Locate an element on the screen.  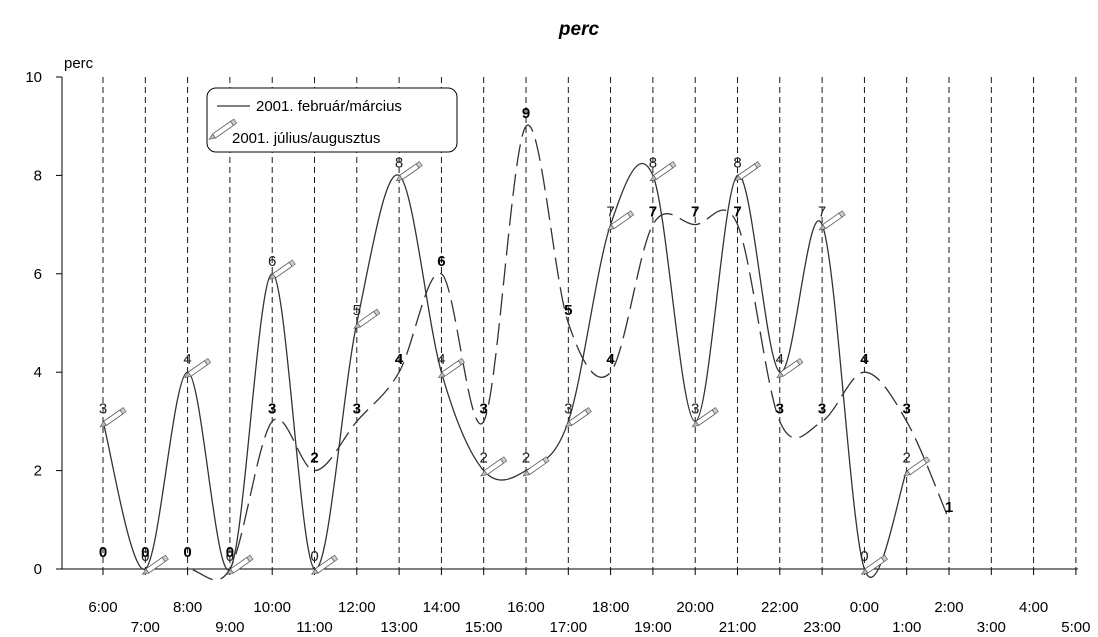
data-label-feb: 5 is located at coordinates (357, 310).